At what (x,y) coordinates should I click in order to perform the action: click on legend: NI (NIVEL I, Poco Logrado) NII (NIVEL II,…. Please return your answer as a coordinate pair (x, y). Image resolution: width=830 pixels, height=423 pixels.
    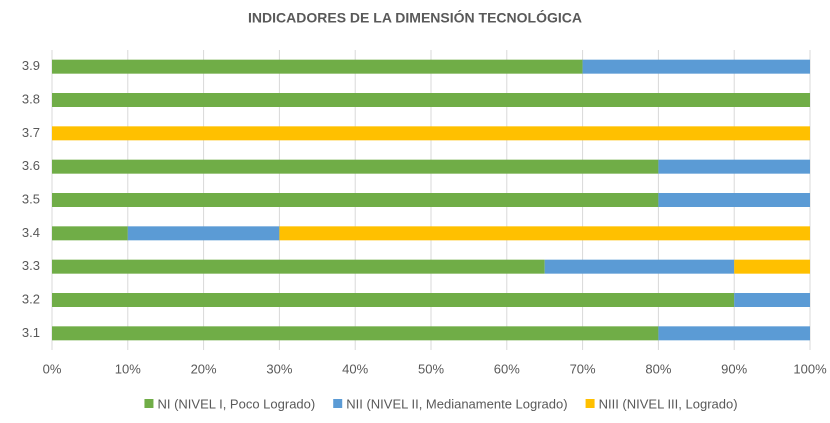
    Looking at the image, I should click on (441, 403).